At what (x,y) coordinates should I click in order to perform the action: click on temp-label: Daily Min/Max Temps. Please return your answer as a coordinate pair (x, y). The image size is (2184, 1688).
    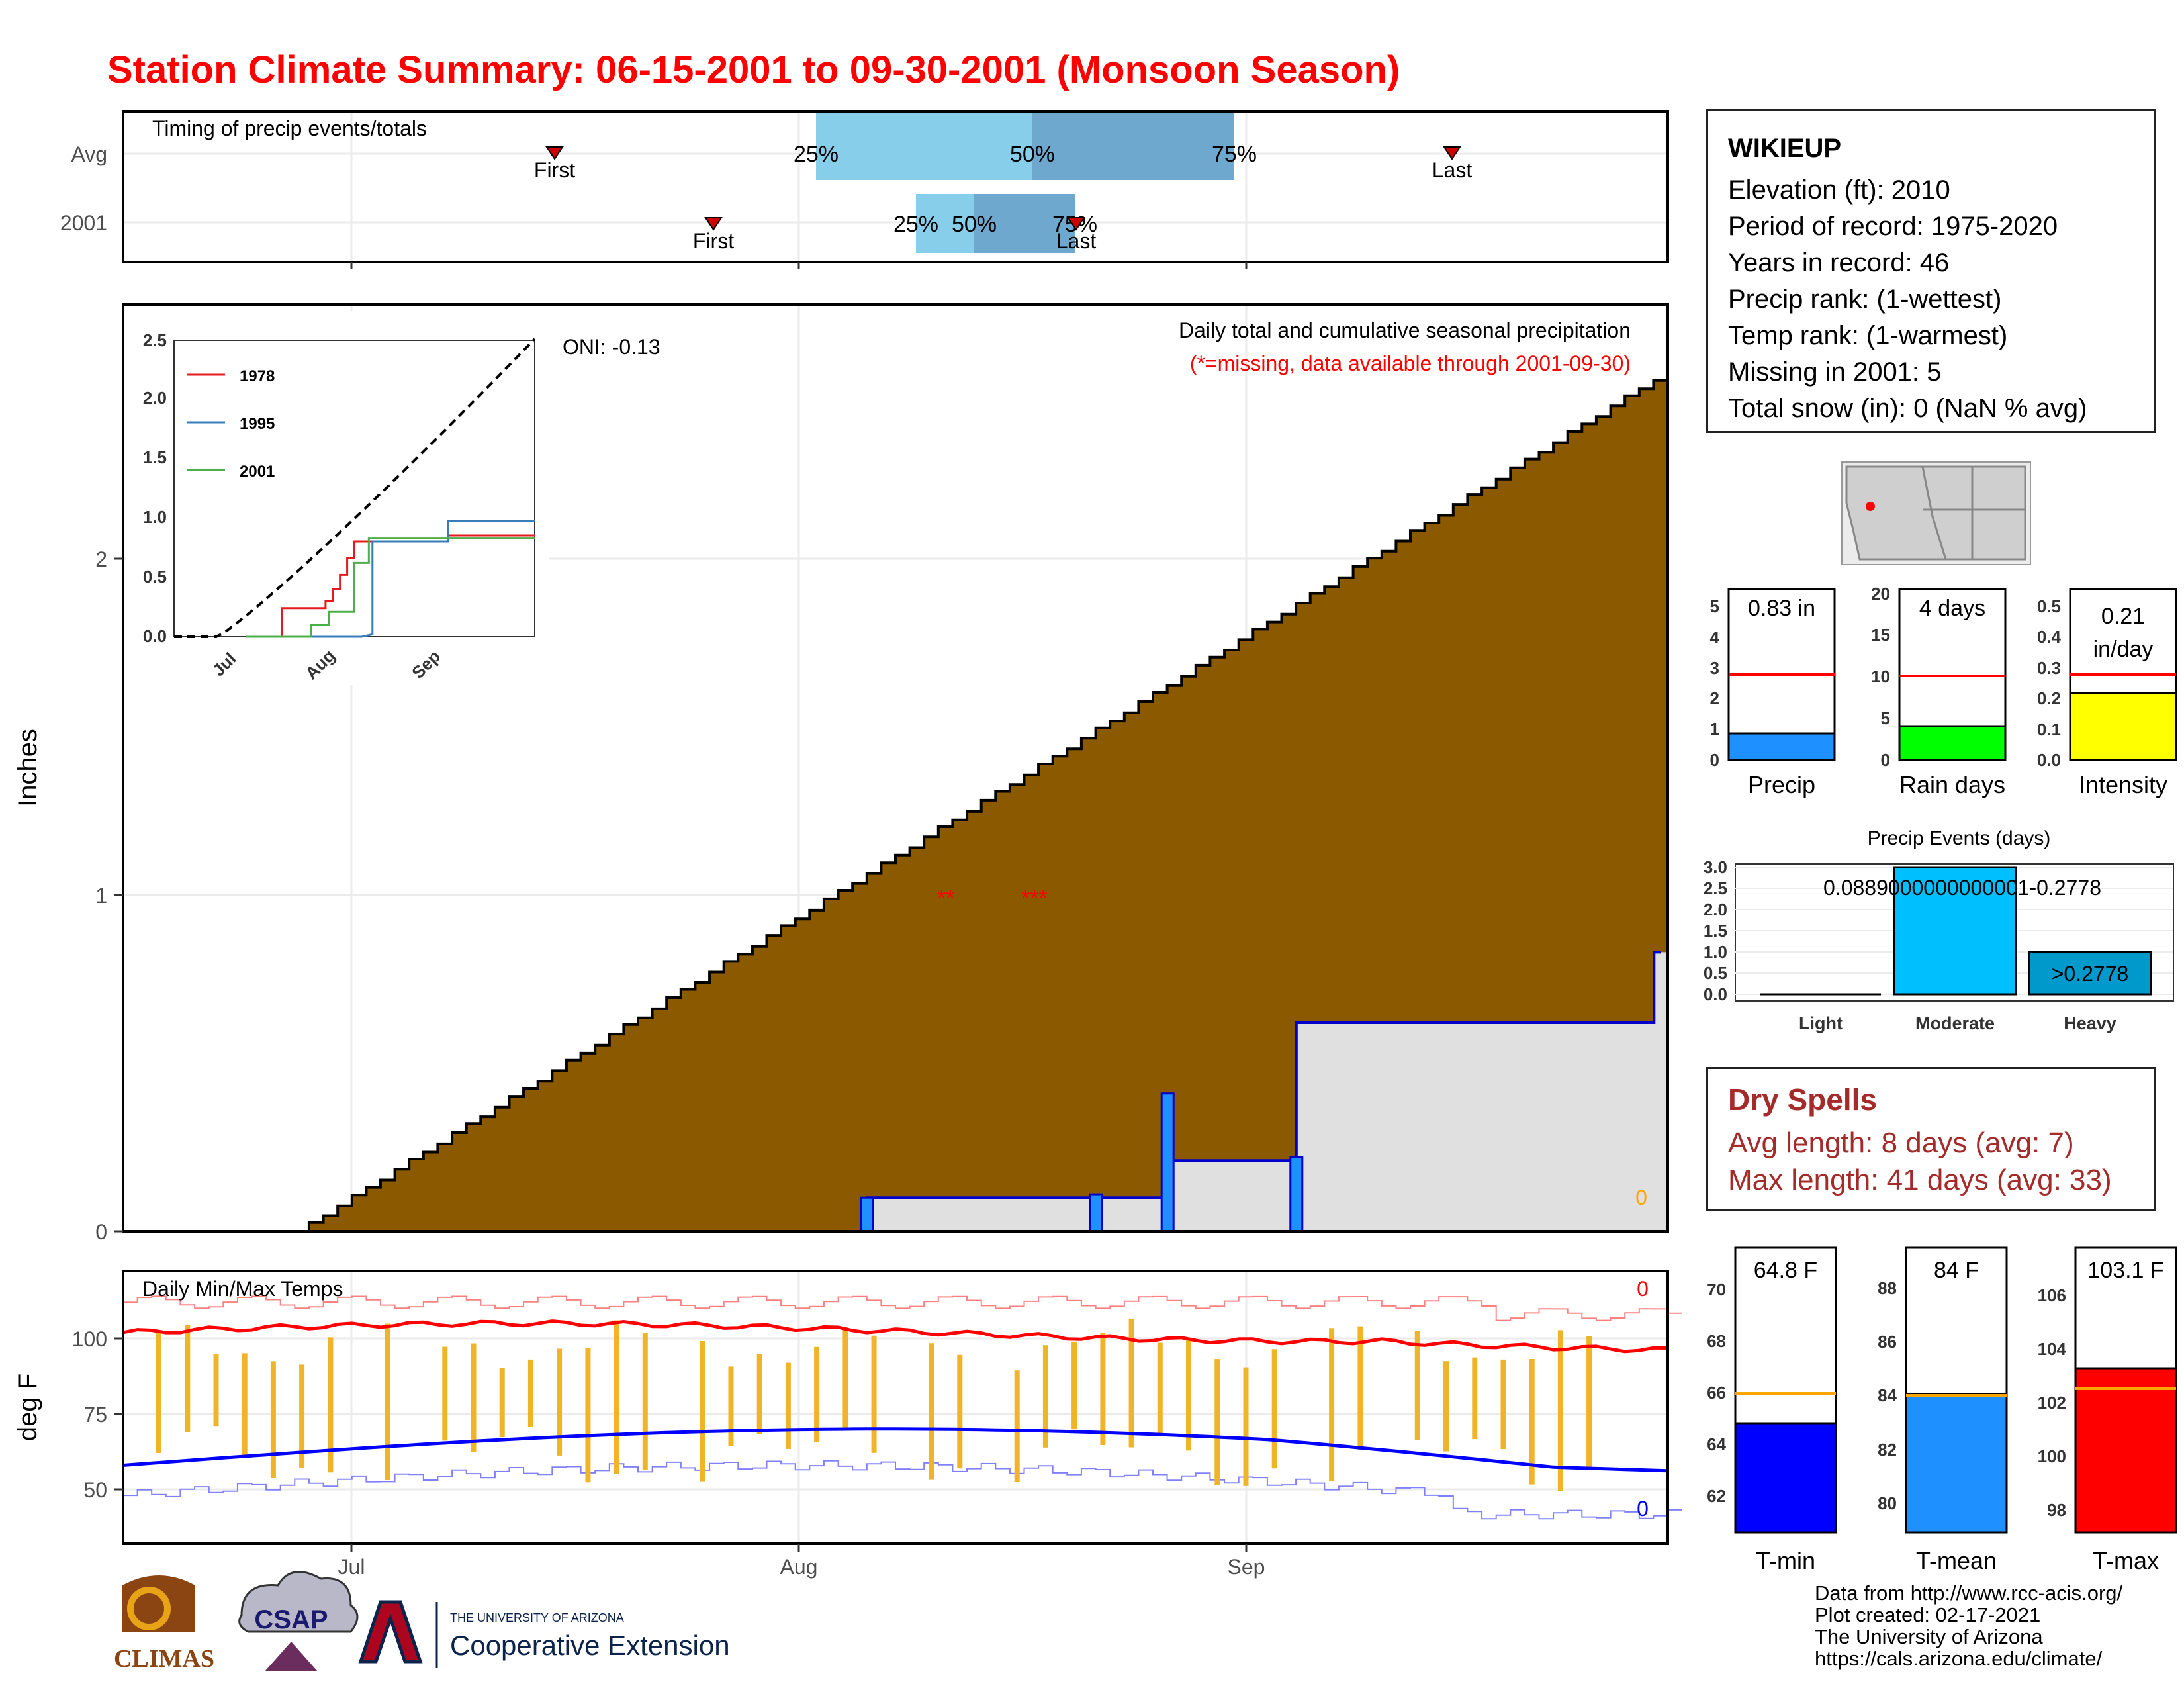
    Looking at the image, I should click on (242, 1289).